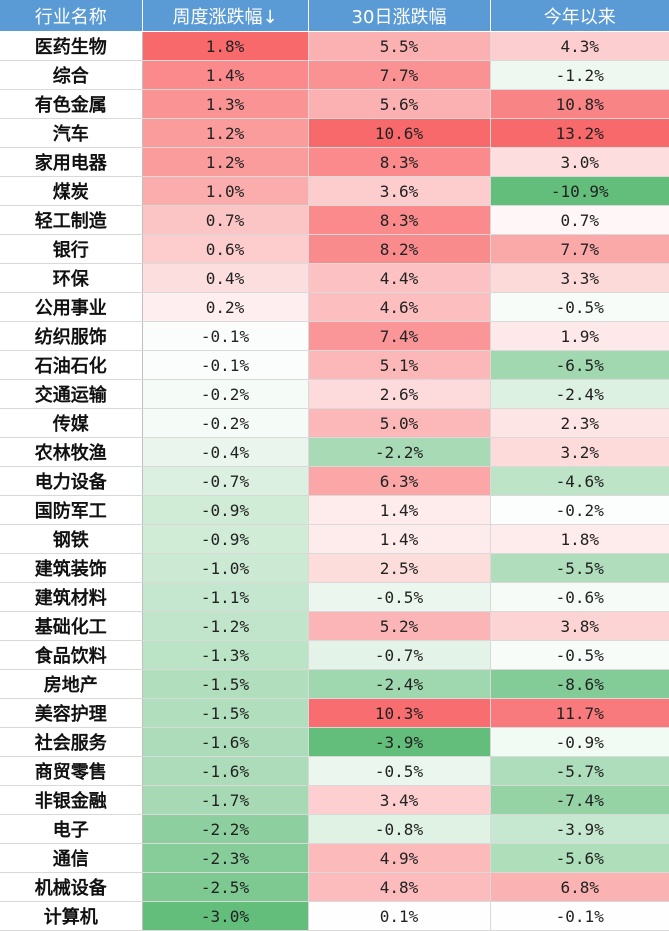  What do you see at coordinates (579, 887) in the screenshot?
I see `ytd-change-cell: 6.8%` at bounding box center [579, 887].